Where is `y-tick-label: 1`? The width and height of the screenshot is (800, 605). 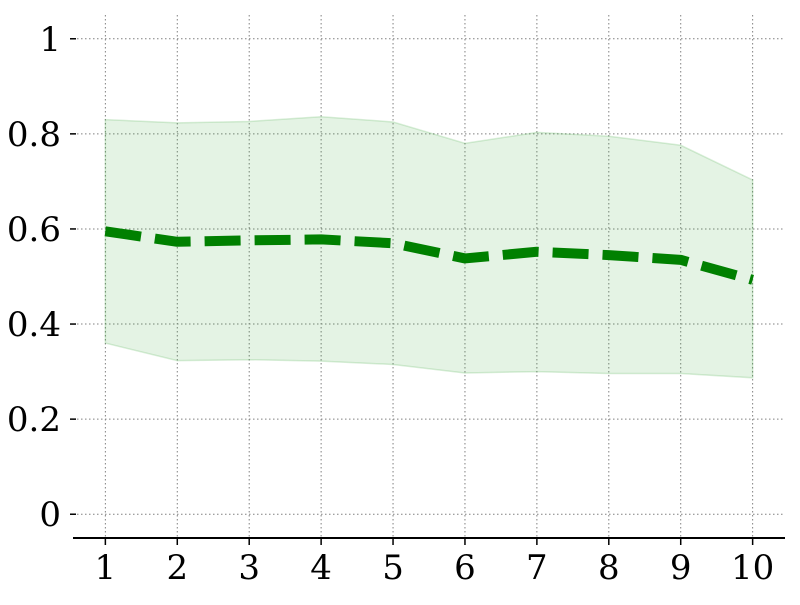 y-tick-label: 1 is located at coordinates (50, 40).